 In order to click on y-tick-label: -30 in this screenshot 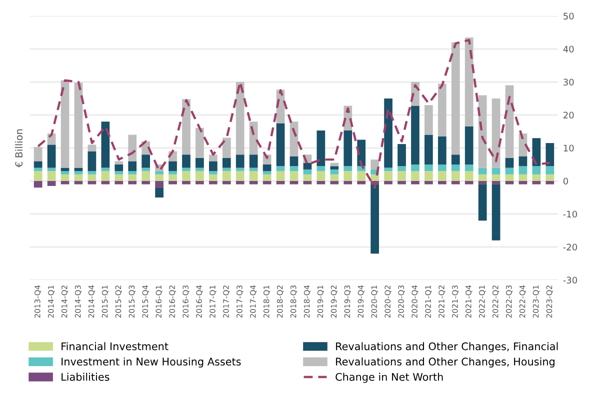, I will do `click(570, 280)`.